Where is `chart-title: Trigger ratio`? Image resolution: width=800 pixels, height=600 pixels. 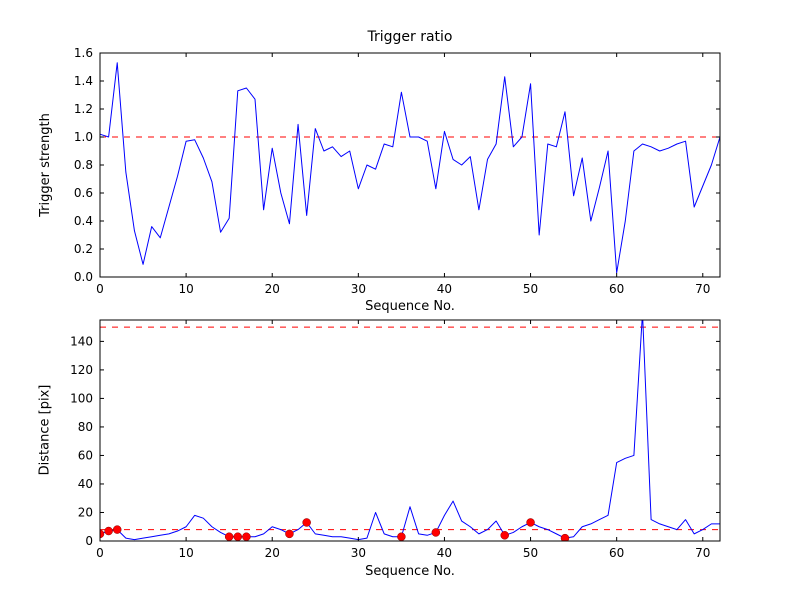 chart-title: Trigger ratio is located at coordinates (410, 37).